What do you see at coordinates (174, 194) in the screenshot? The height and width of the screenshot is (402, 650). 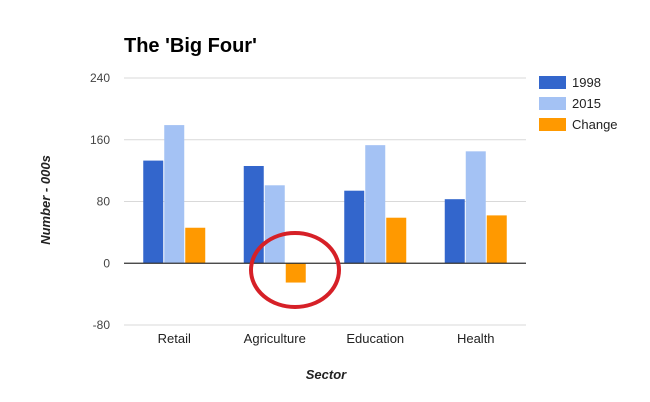 I see `bar-2015-retail` at bounding box center [174, 194].